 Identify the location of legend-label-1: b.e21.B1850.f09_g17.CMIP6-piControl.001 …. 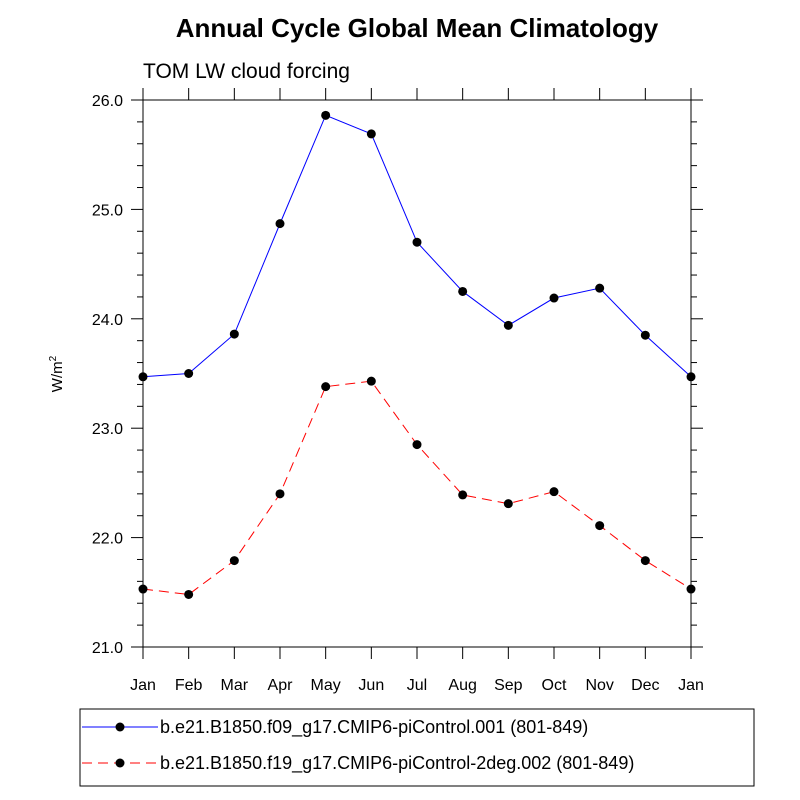
(374, 727).